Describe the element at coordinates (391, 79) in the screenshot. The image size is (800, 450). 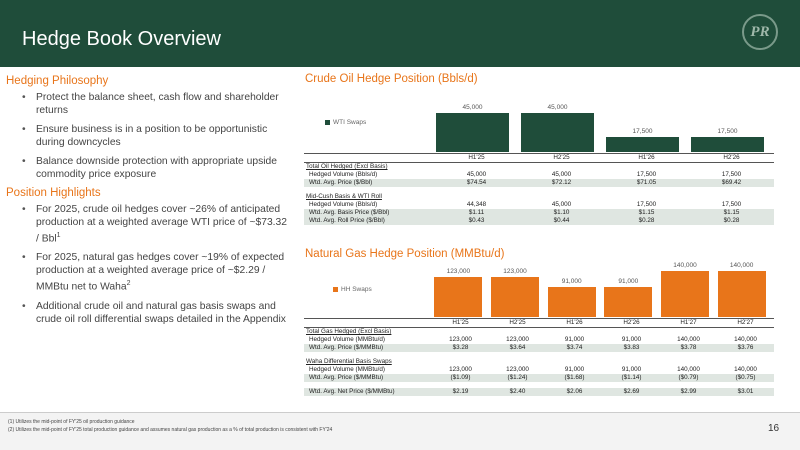
I see `oil-chart-title: Crude Oil Hedge Position (Bbls/d)` at that location.